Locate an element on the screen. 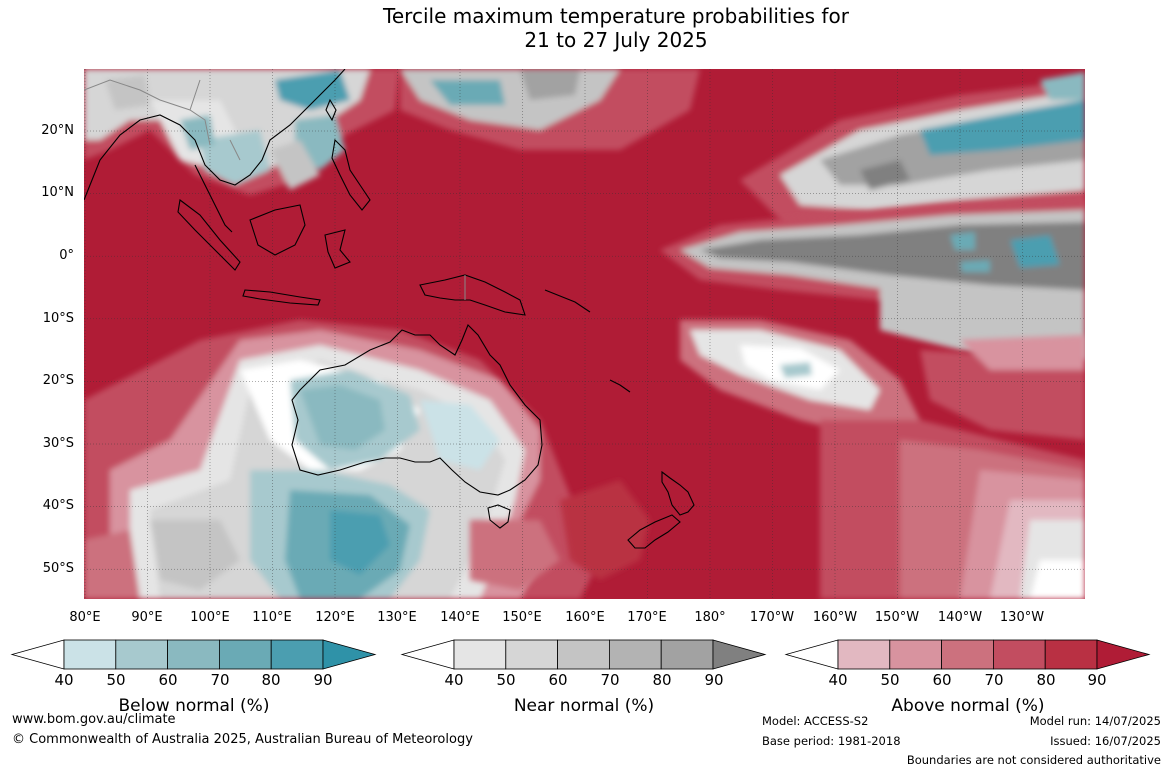  colorbars is located at coordinates (580, 654).